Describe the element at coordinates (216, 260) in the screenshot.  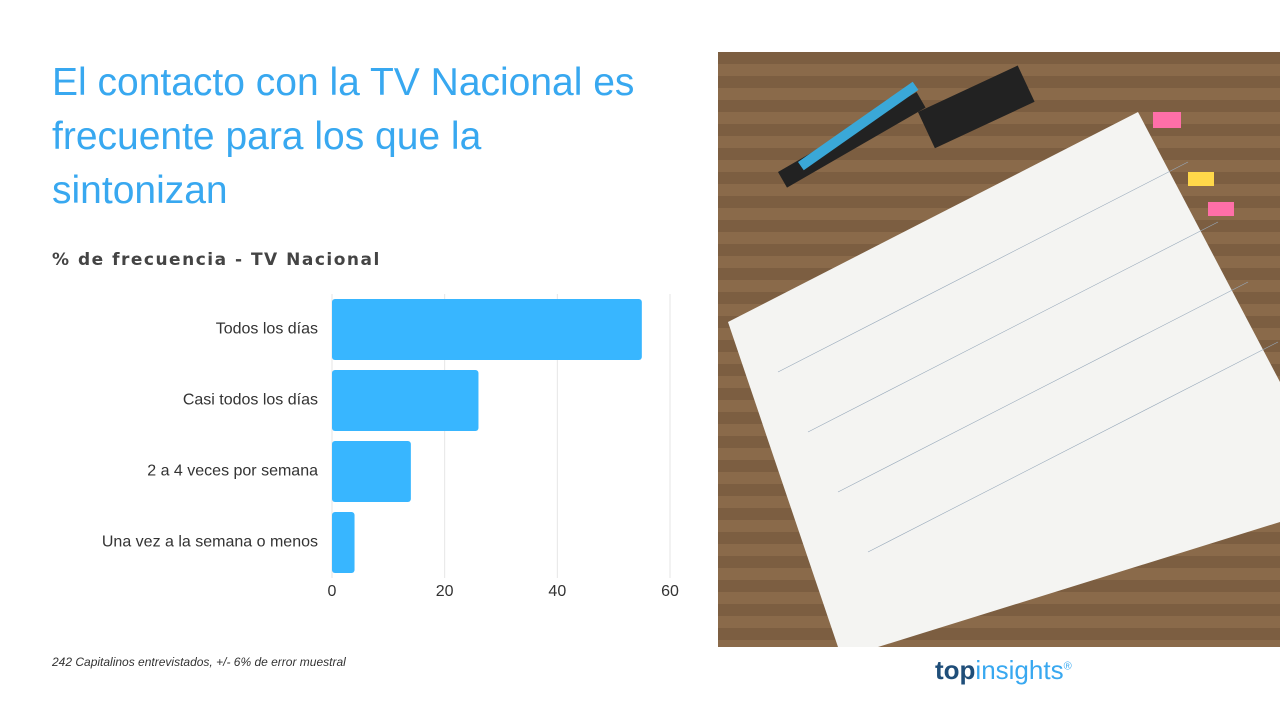
I see `chart-title: % de frecuencia - TV Nacional` at that location.